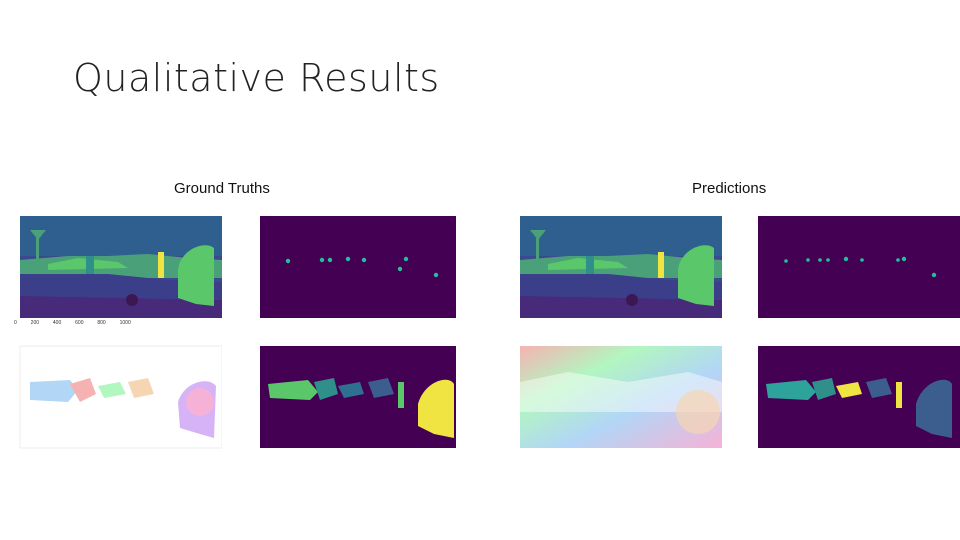 Image resolution: width=960 pixels, height=540 pixels. What do you see at coordinates (853, 270) in the screenshot?
I see `center-pred-panel` at bounding box center [853, 270].